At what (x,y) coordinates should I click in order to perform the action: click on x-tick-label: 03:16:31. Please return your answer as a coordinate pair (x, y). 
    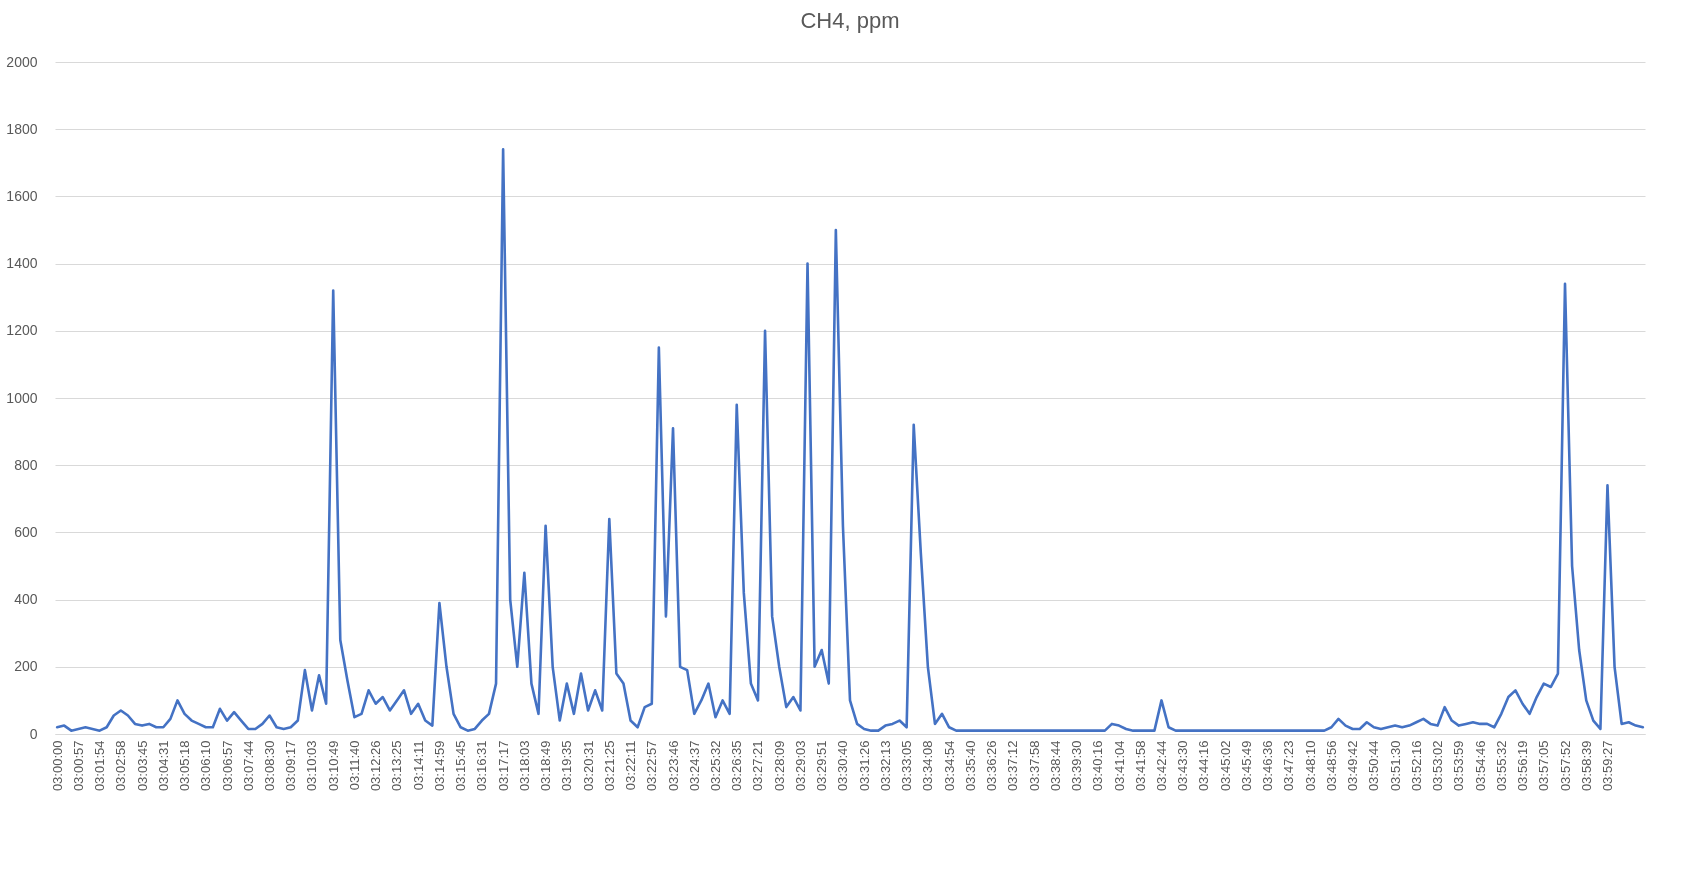
    Looking at the image, I should click on (482, 766).